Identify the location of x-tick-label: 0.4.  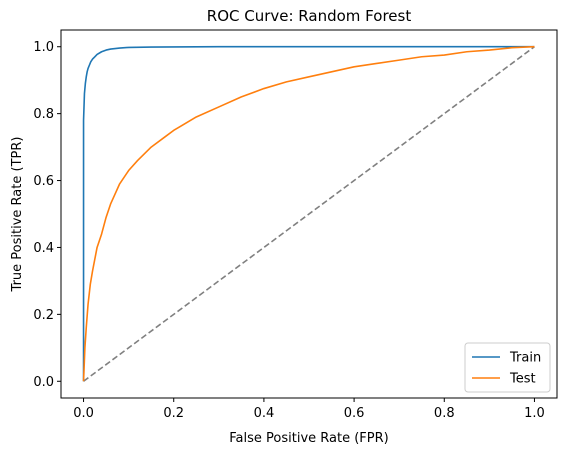
(264, 413).